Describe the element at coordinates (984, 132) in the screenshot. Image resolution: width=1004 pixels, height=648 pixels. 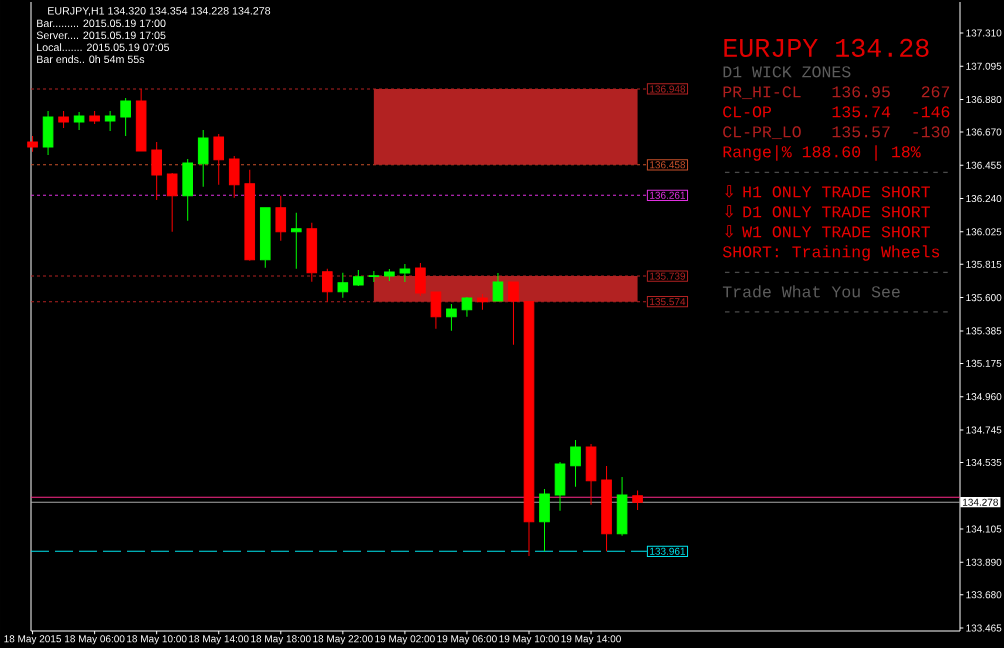
I see `y-tick-label: 136.670` at that location.